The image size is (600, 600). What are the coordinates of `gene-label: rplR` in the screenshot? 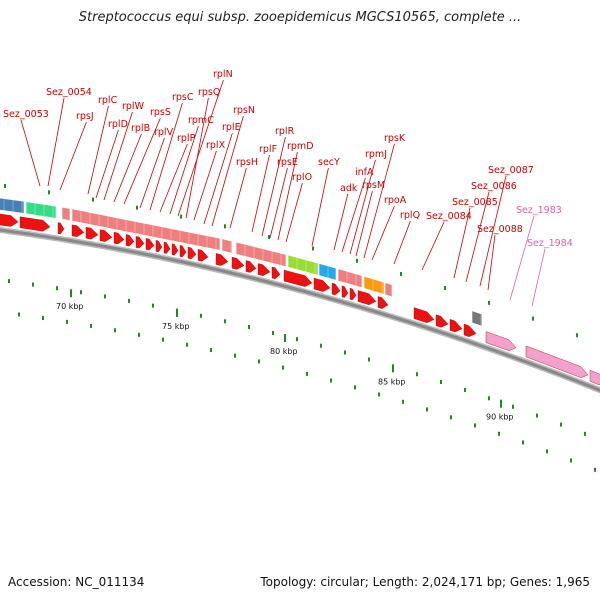 It's located at (285, 131).